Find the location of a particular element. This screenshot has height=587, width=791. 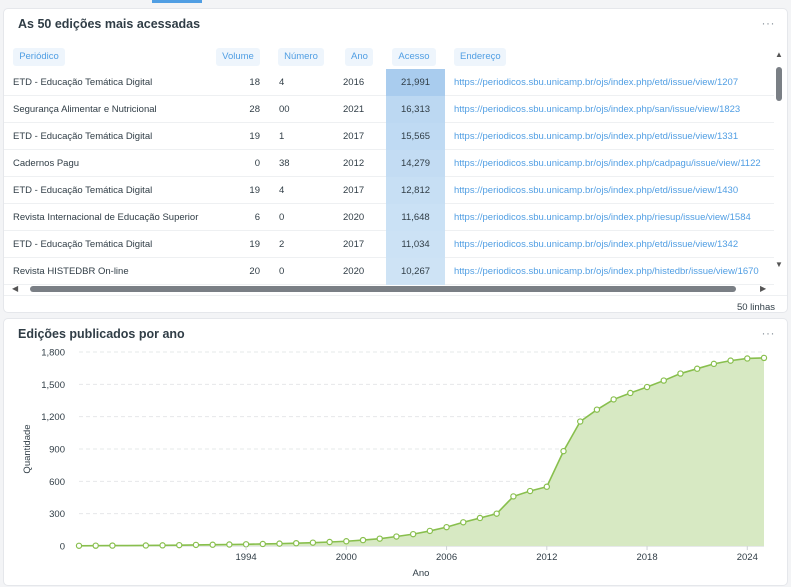

scroll-down-arrow-icon: ▼ is located at coordinates (779, 264).